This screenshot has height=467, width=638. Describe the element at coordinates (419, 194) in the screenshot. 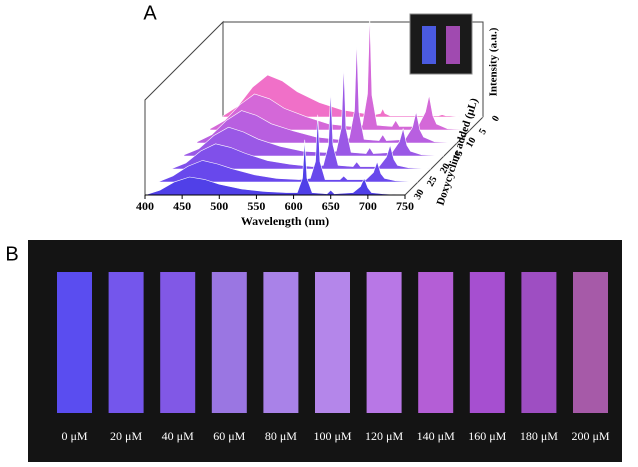

I see `z-tick-label: 30` at that location.